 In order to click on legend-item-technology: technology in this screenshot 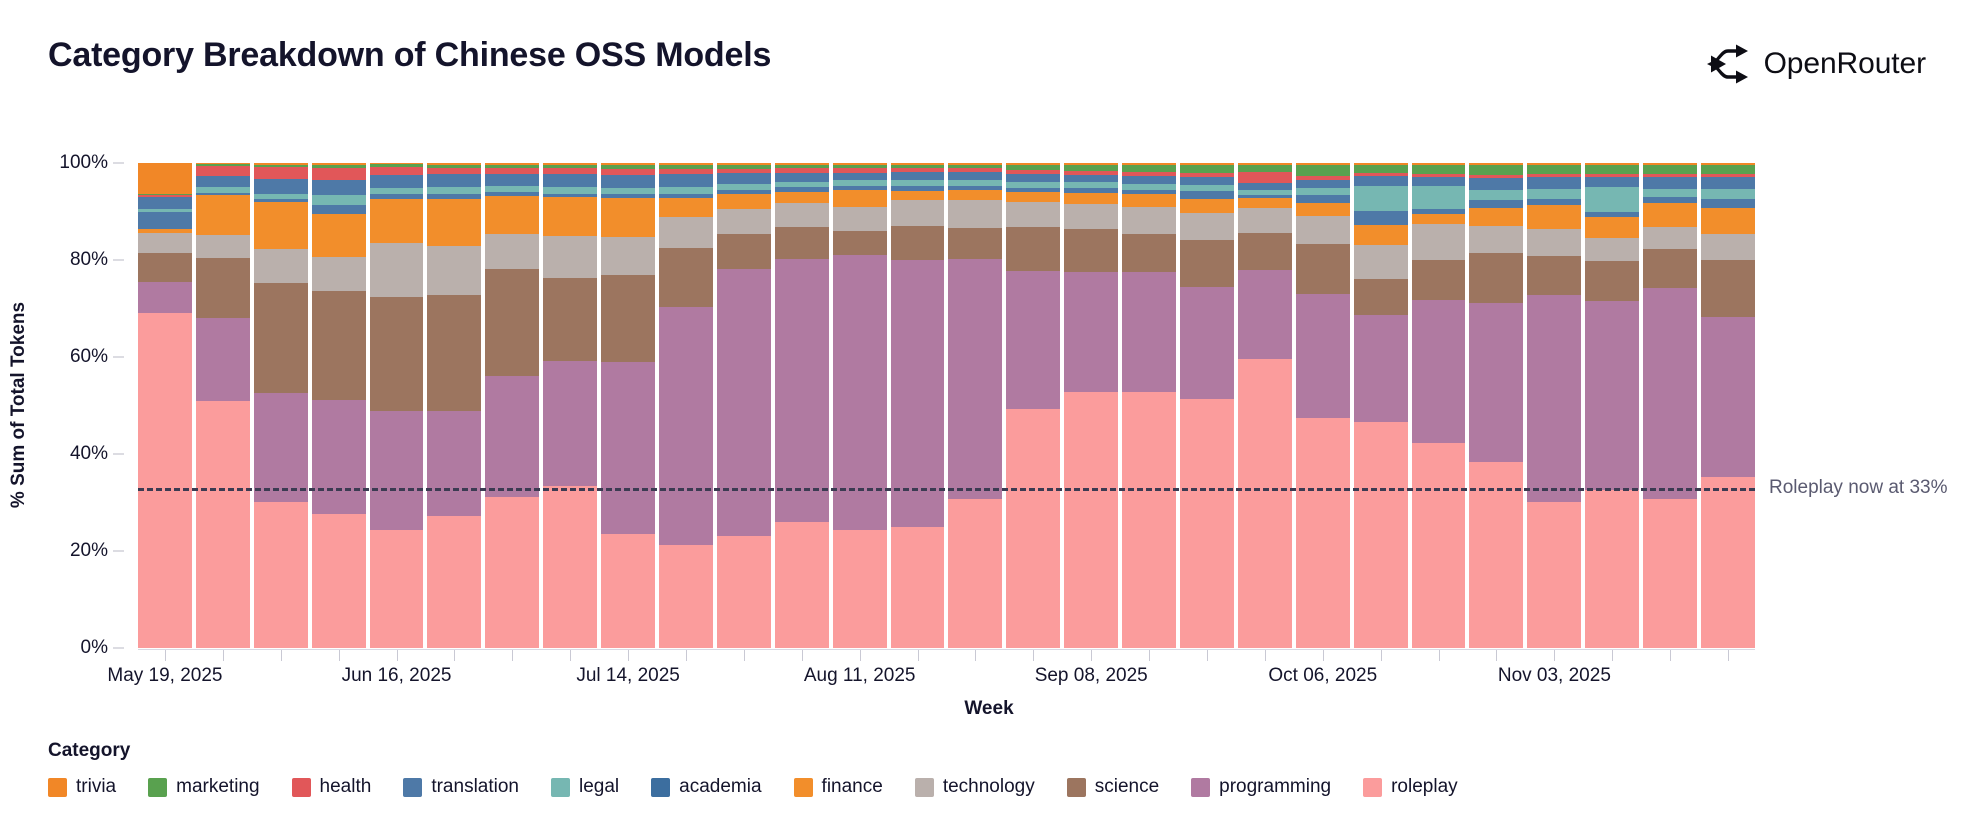, I will do `click(974, 787)`.